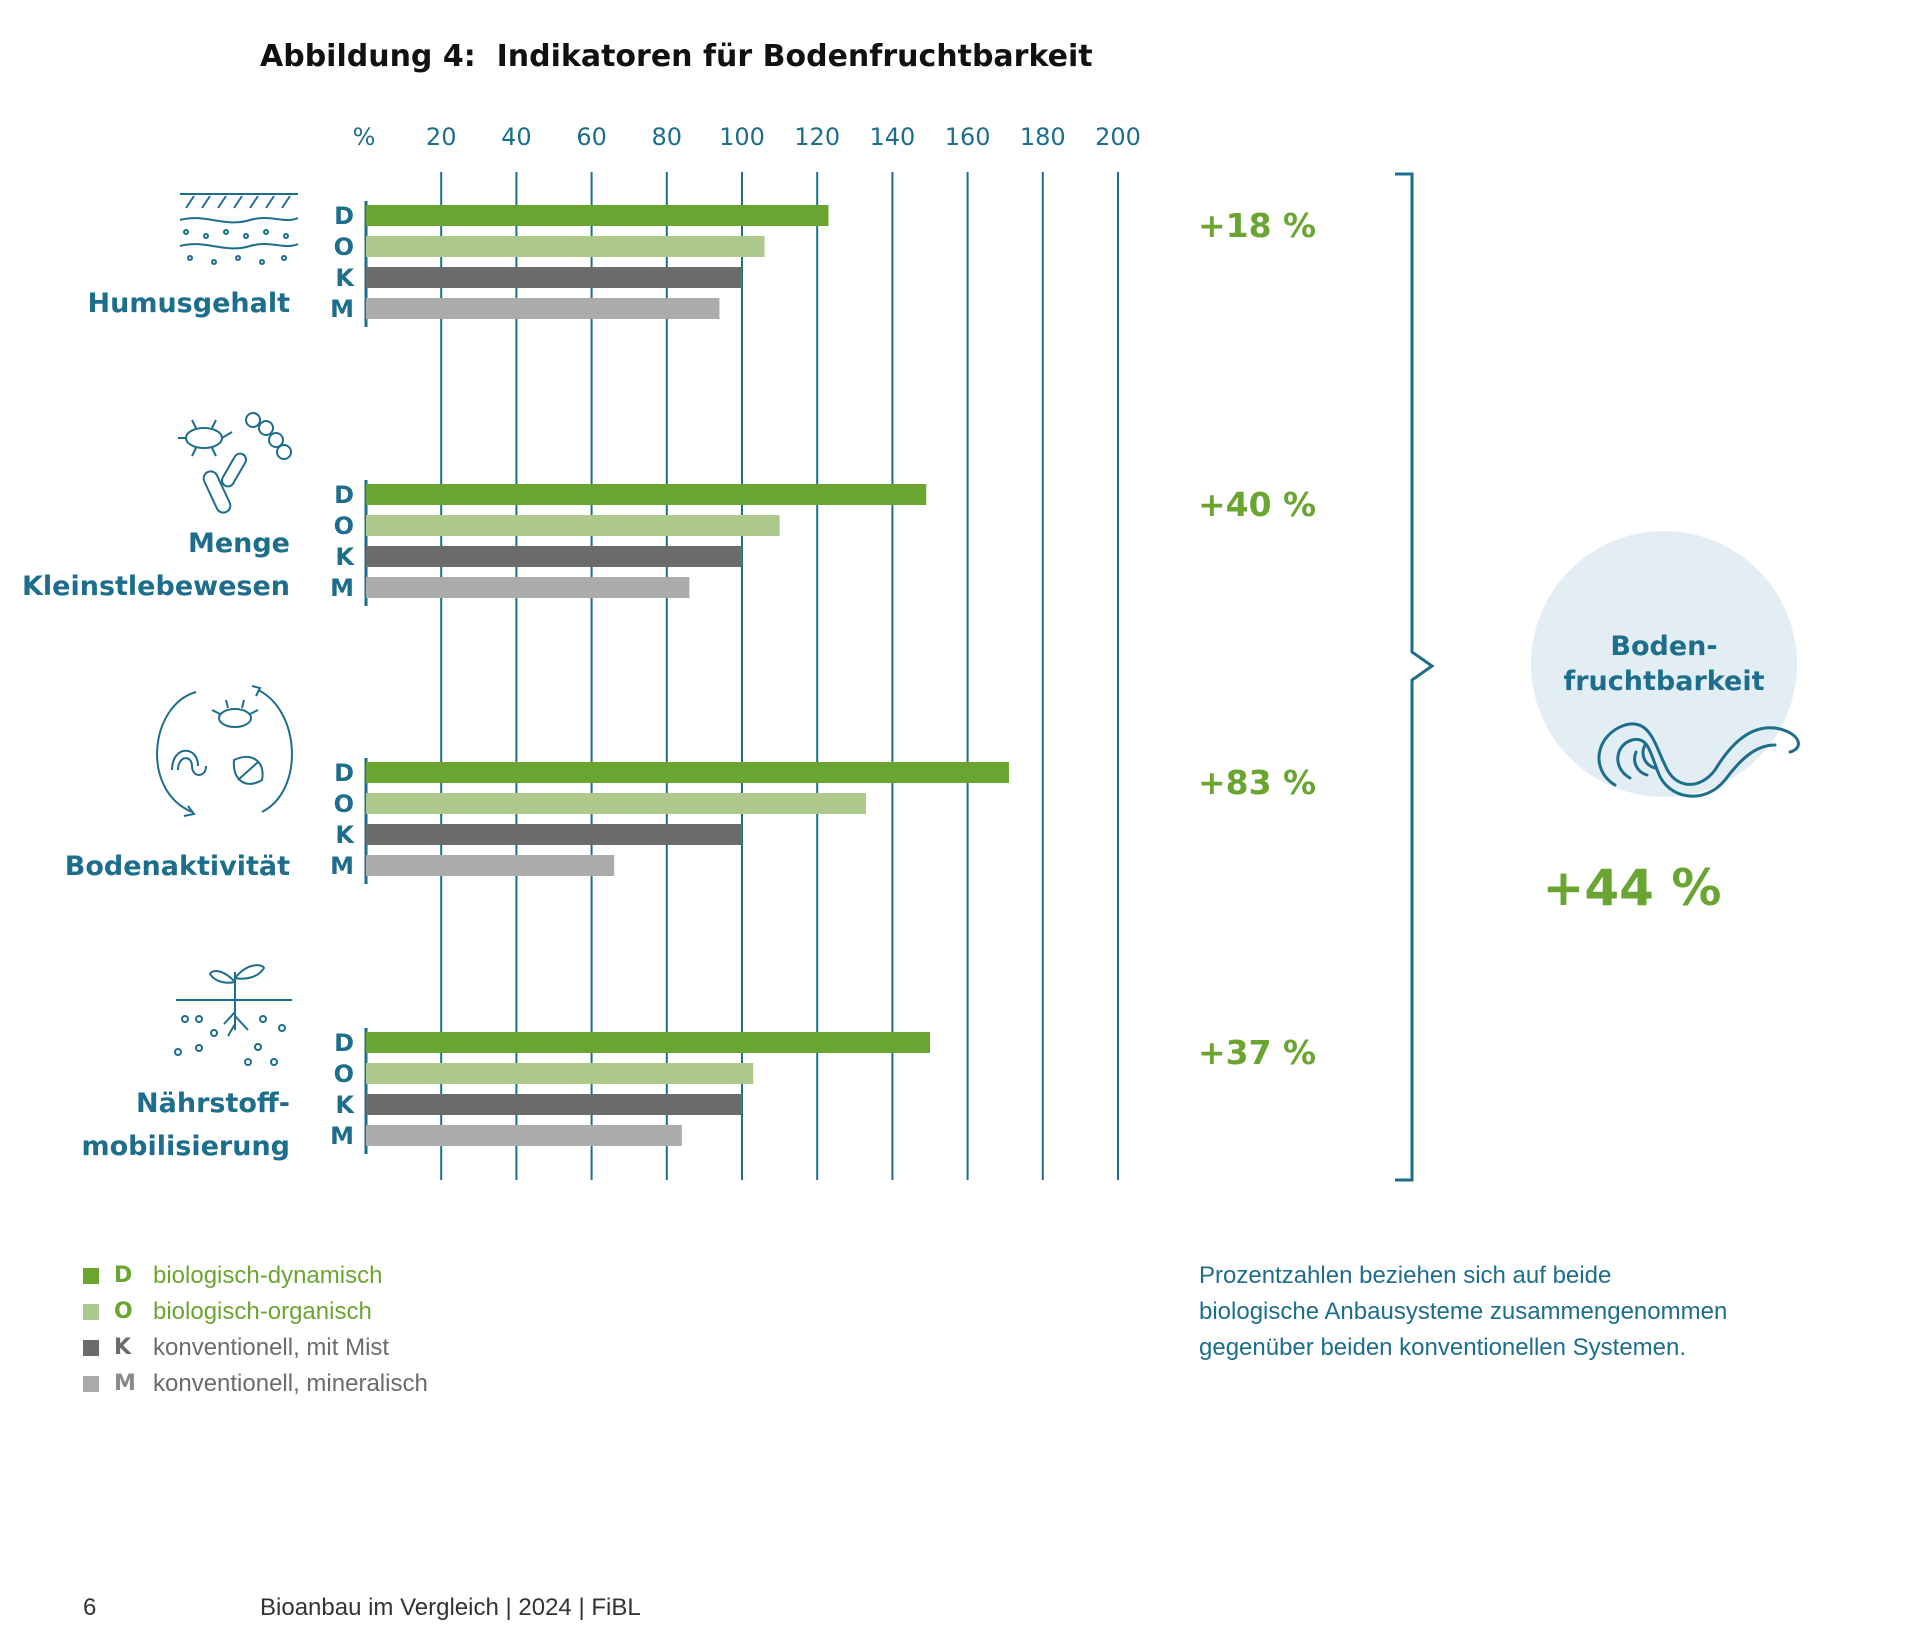 This screenshot has height=1644, width=1920. What do you see at coordinates (239, 543) in the screenshot?
I see `indicator-label: Menge` at bounding box center [239, 543].